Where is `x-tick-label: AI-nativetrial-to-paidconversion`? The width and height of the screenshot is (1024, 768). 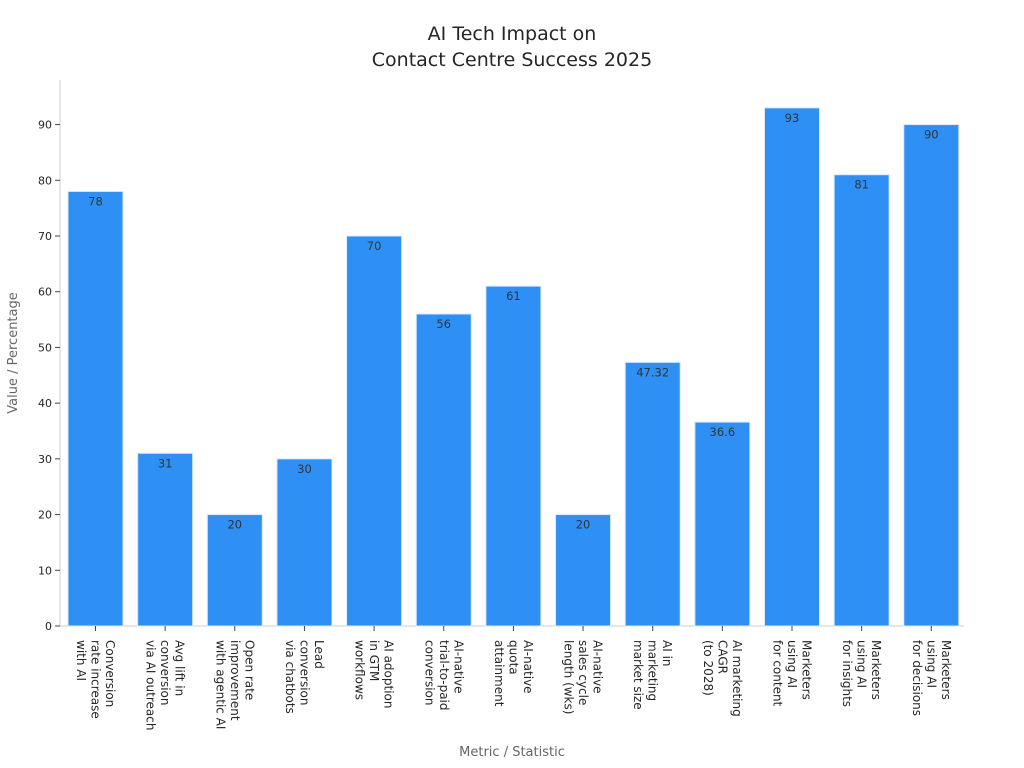
x-tick-label: AI-nativetrial-to-paidconversion is located at coordinates (443, 675).